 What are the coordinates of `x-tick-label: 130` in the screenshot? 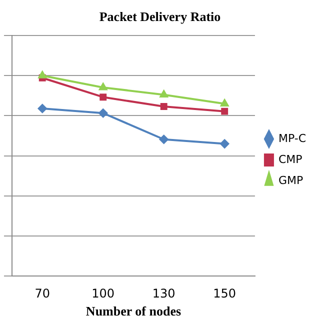 It's located at (164, 293).